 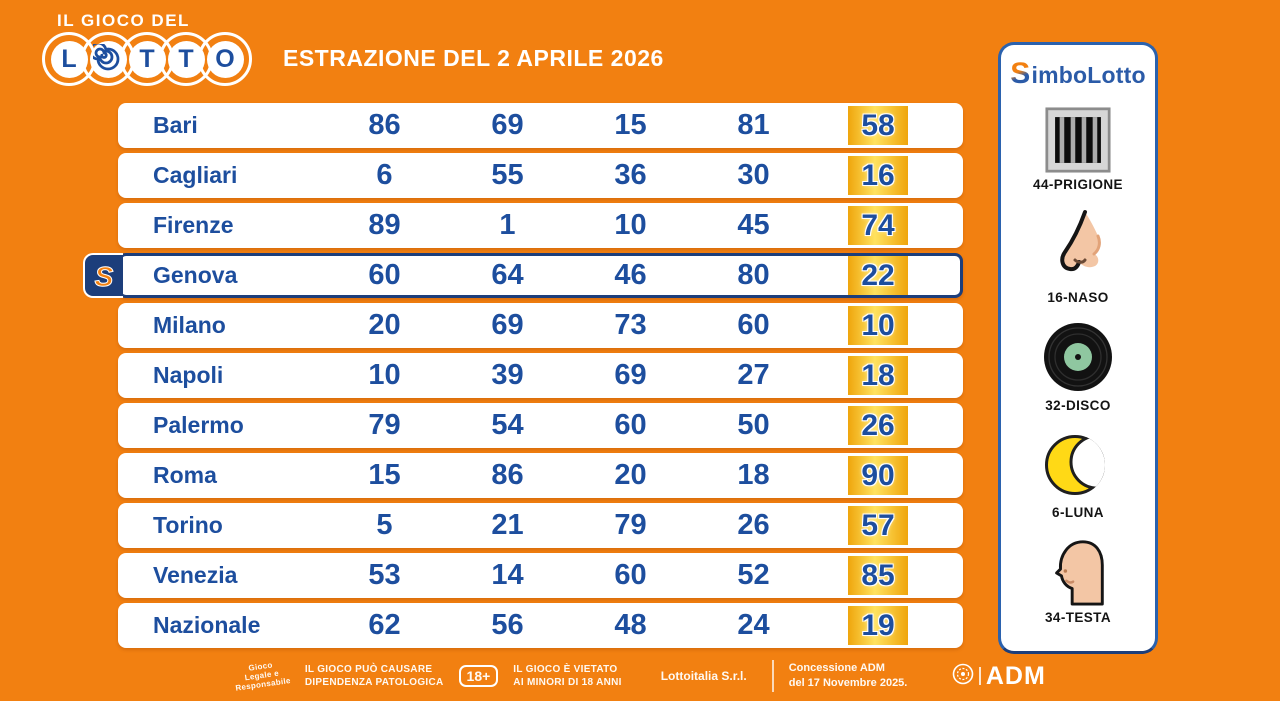 I want to click on city-label: Nazionale, so click(x=207, y=625).